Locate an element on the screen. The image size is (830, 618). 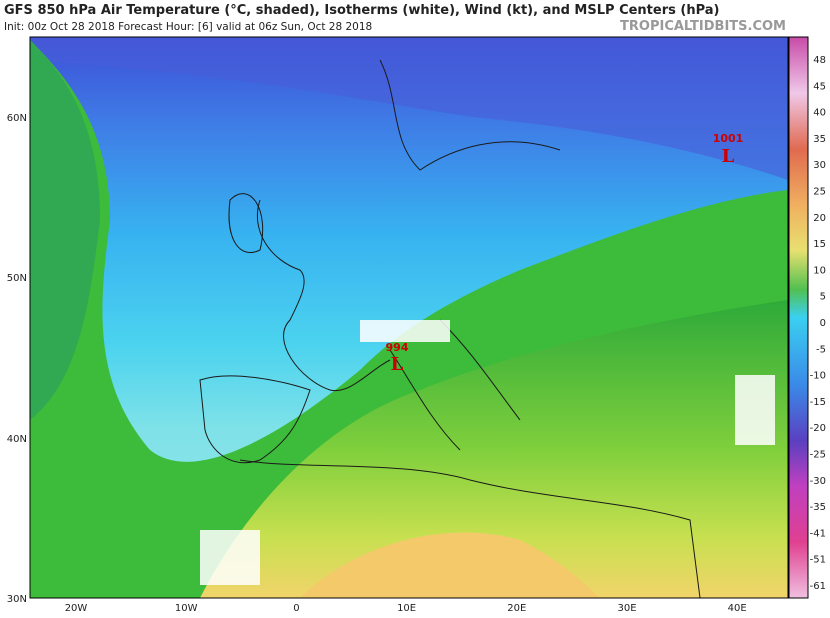
colorbar-label: 25 is located at coordinates (819, 192).